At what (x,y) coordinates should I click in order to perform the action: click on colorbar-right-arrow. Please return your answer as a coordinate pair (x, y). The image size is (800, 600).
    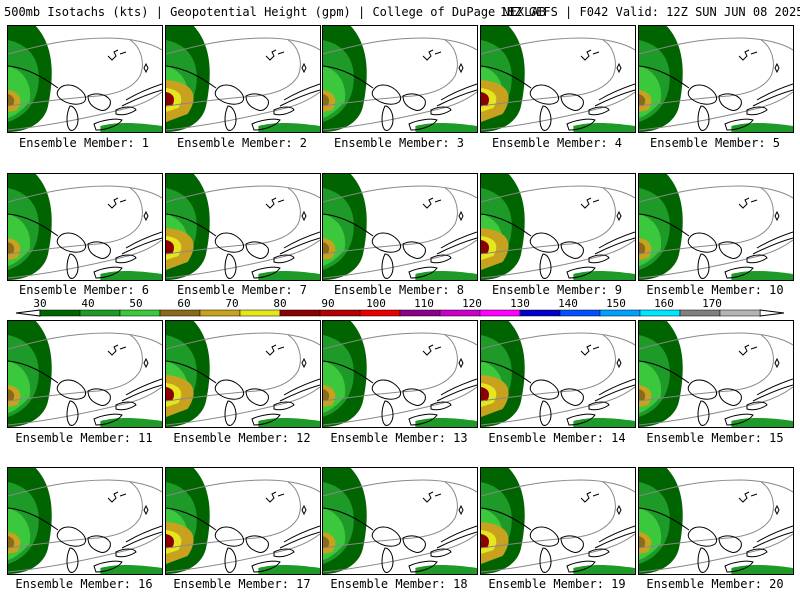
    Looking at the image, I should click on (772, 313).